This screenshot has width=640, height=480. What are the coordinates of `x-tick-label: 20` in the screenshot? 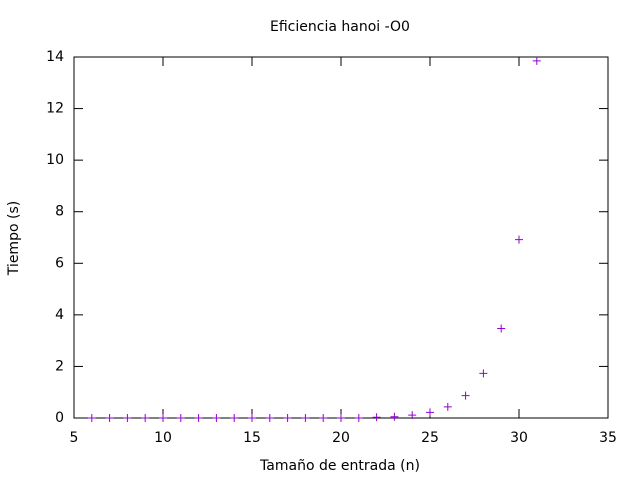 It's located at (341, 438).